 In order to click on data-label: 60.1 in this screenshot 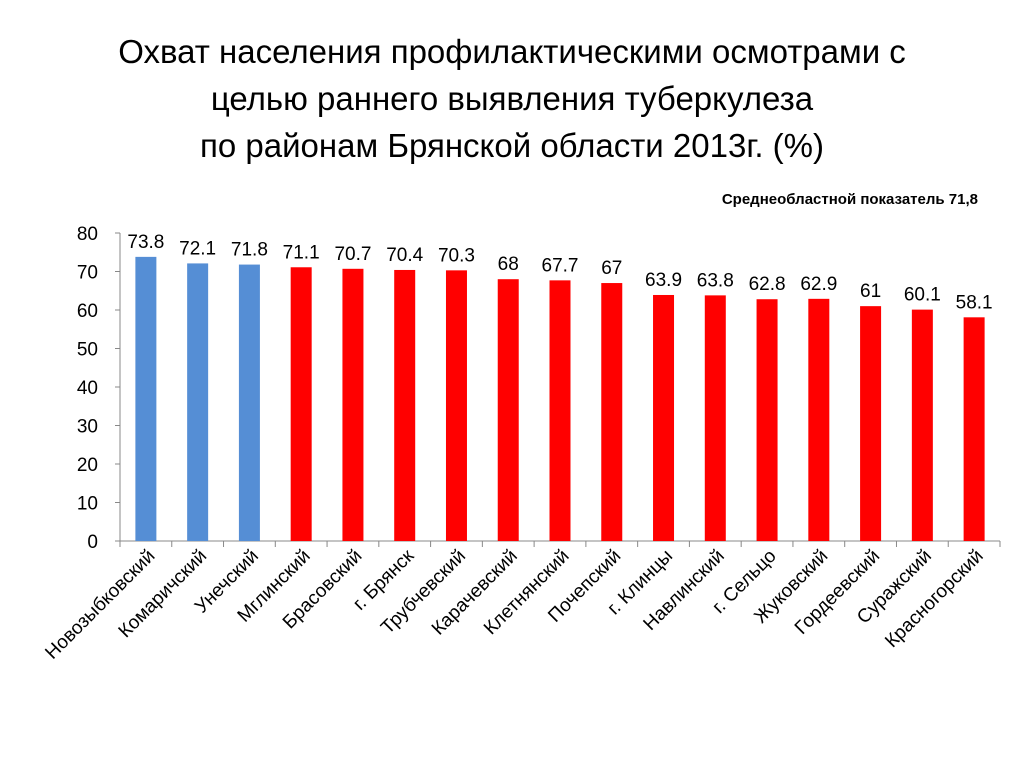, I will do `click(922, 295)`.